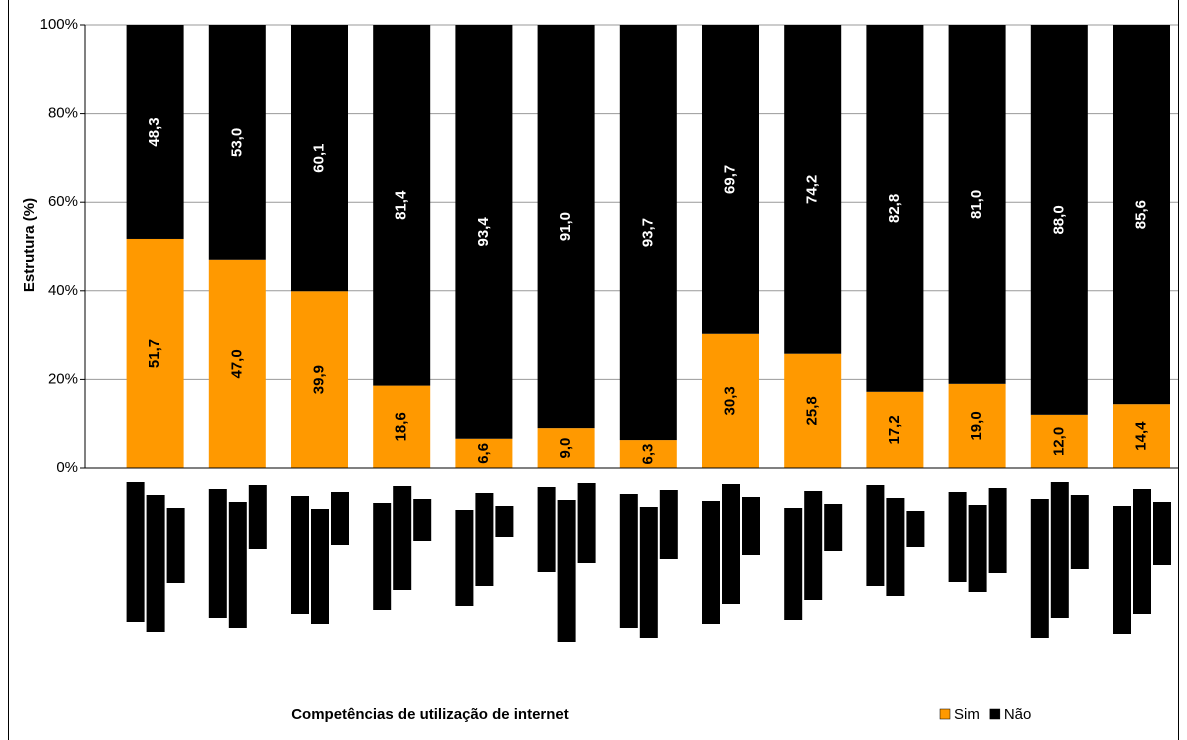  I want to click on value-label: 6,6, so click(483, 453).